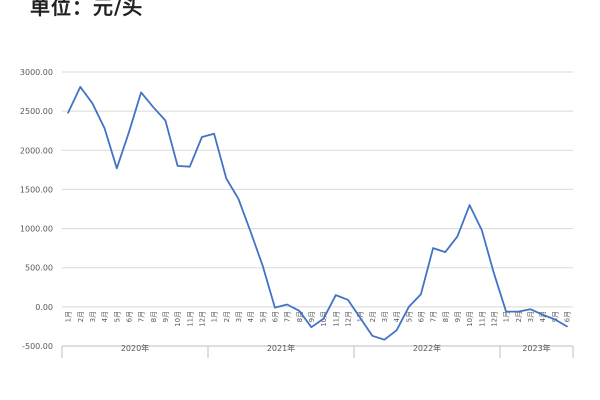 This screenshot has width=600, height=400. I want to click on y-tick-label: -500.00, so click(37, 346).